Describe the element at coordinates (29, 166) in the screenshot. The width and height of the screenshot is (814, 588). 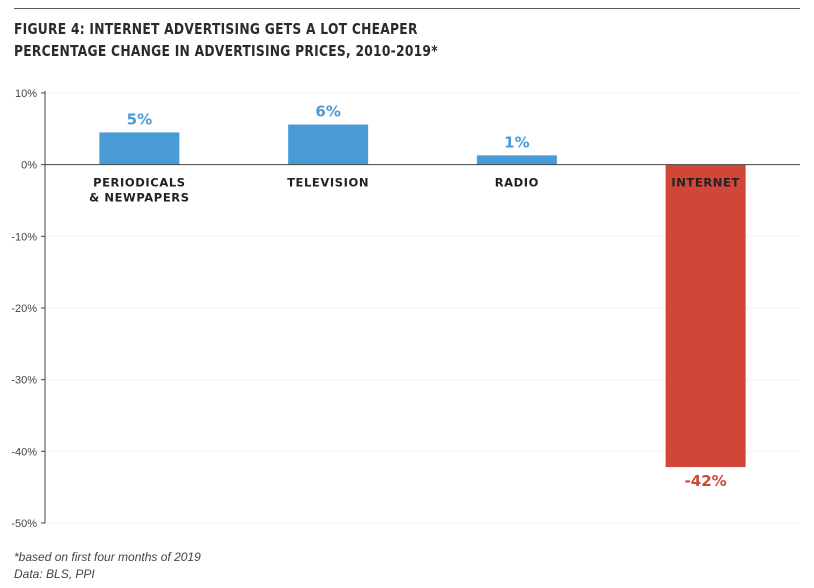
I see `y-tick-label: 0%` at that location.